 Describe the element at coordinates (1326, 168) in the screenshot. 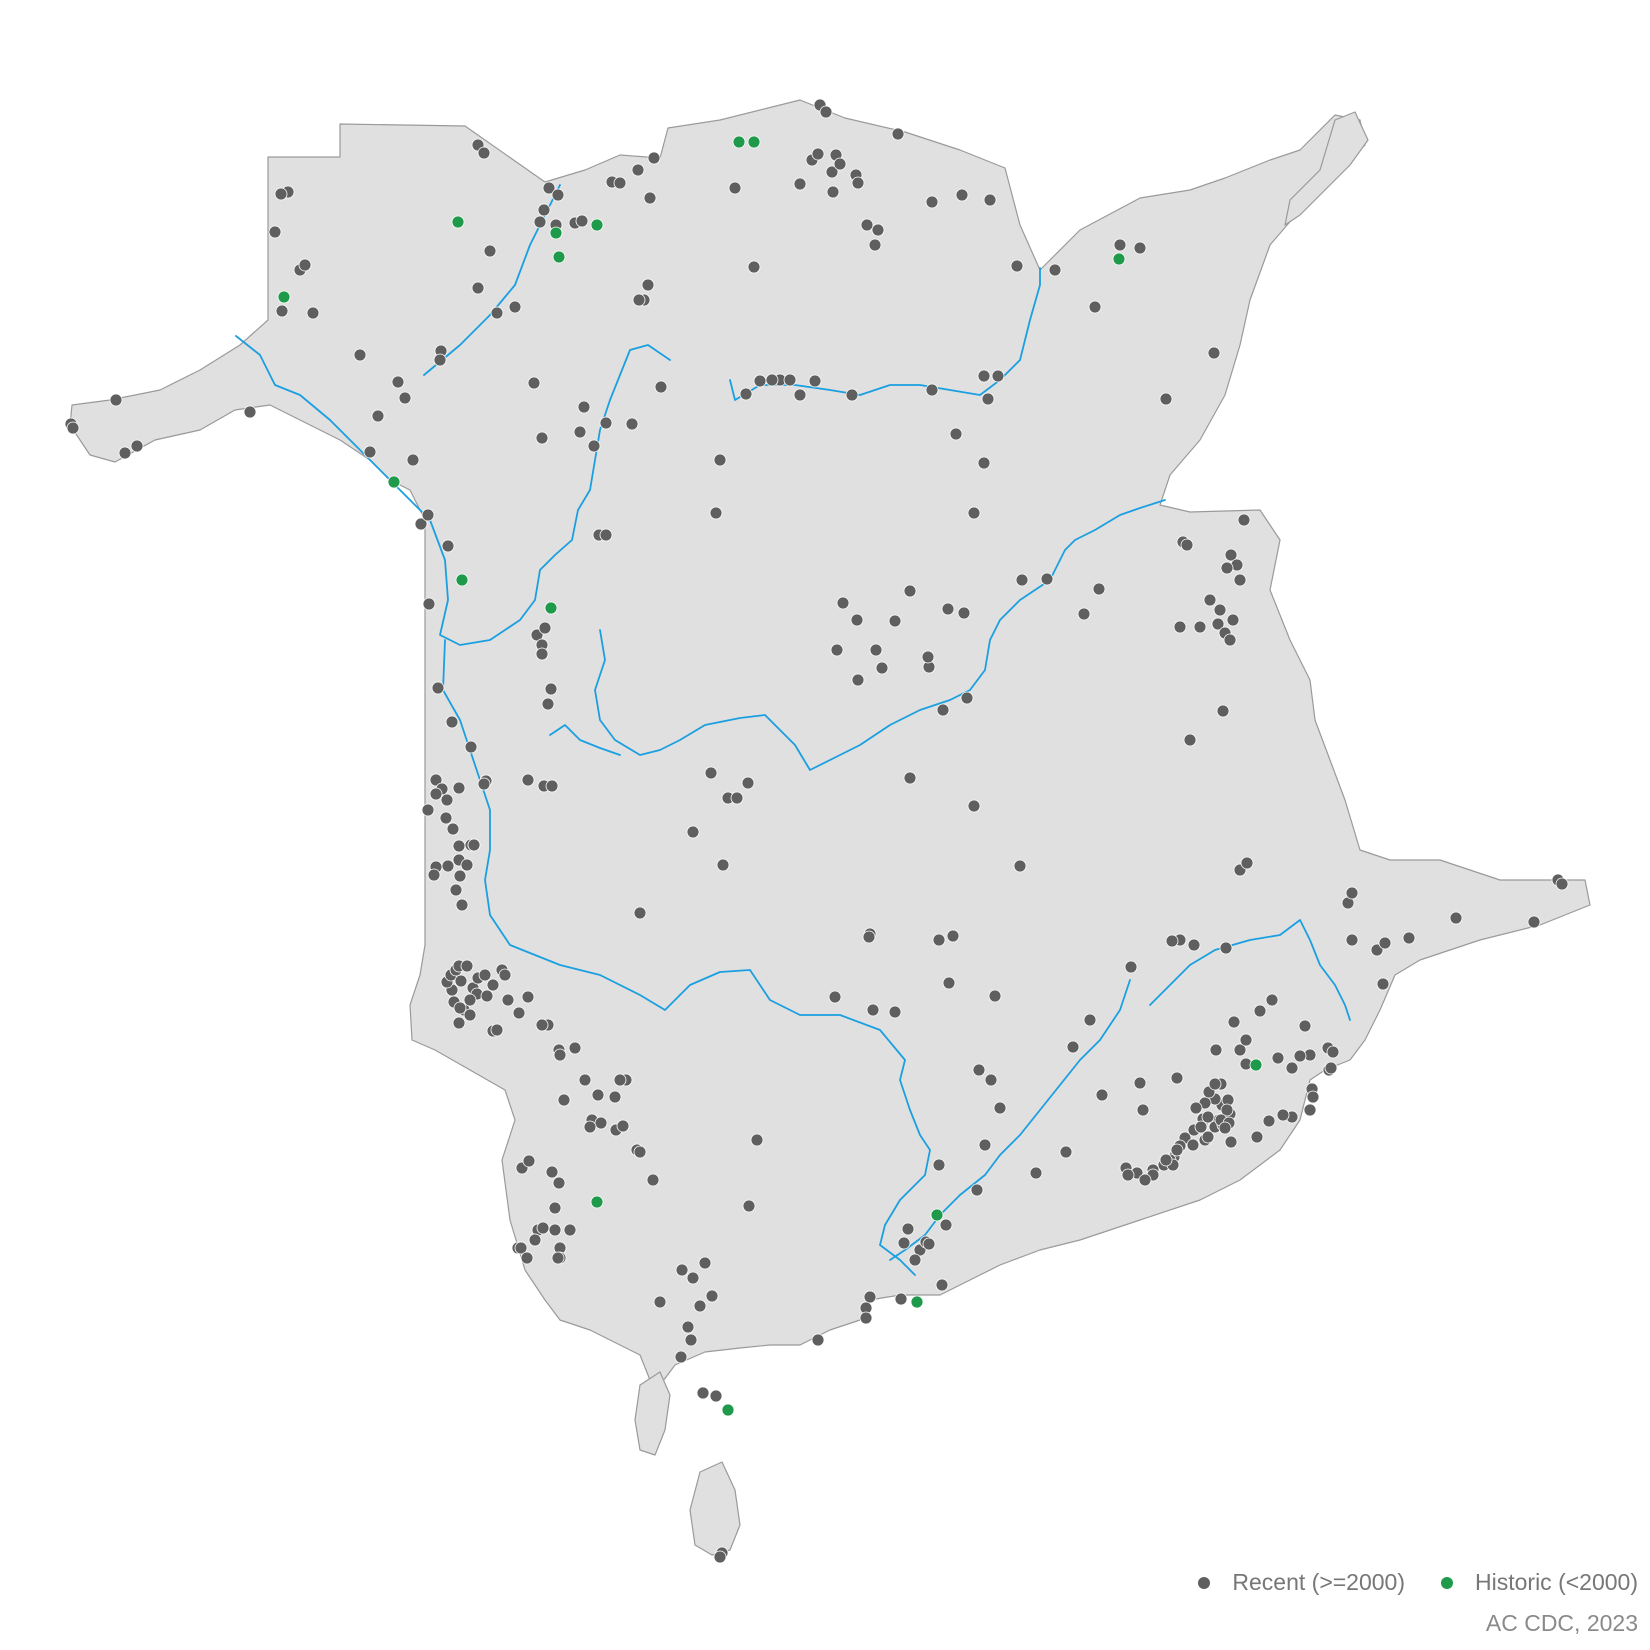

I see `island-north` at that location.